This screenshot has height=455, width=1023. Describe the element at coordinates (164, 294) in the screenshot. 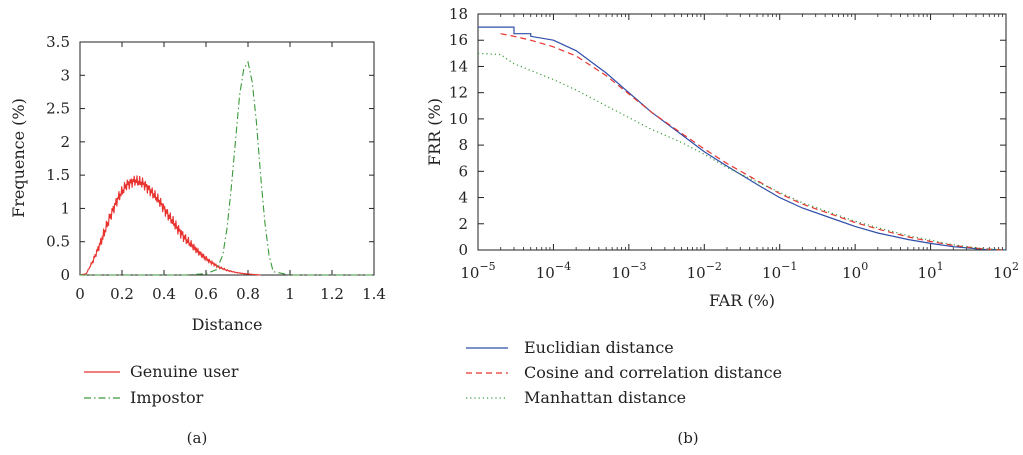

I see `chart-a-x-tick-label: 0.4` at that location.